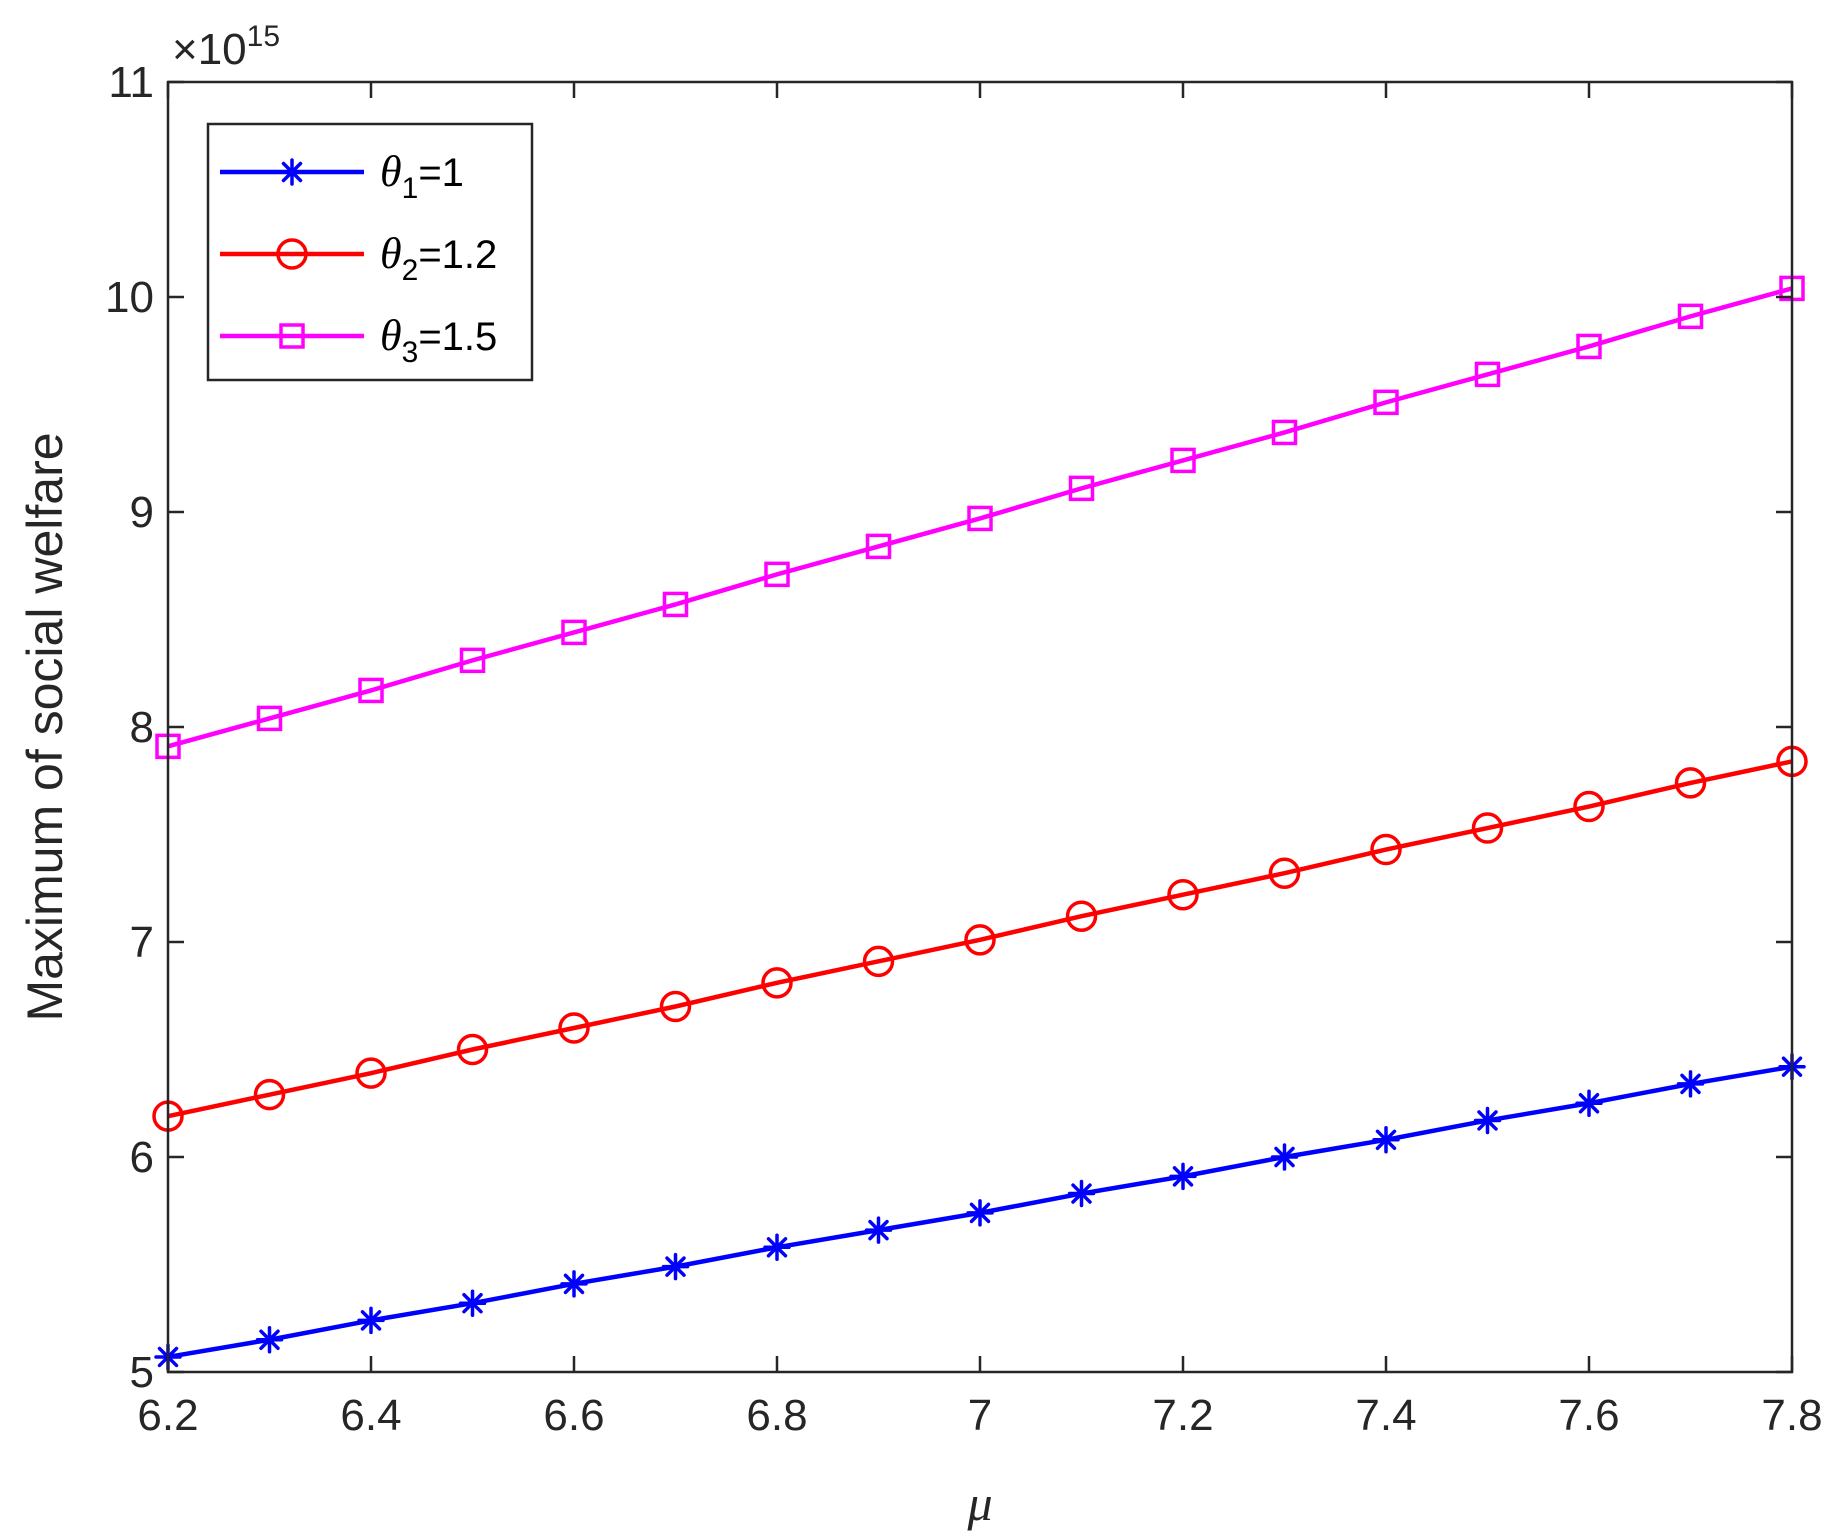  Describe the element at coordinates (438, 340) in the screenshot. I see `legend-label: θ3=1.5` at that location.